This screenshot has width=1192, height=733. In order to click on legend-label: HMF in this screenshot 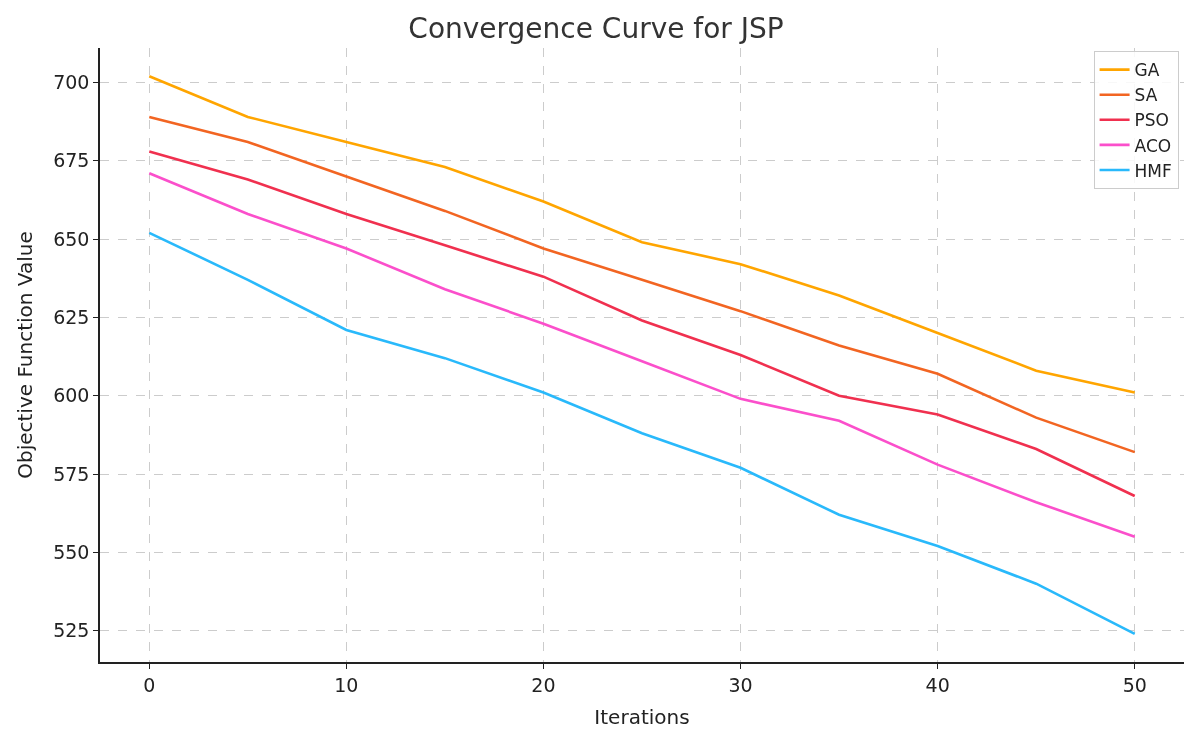, I will do `click(1153, 170)`.